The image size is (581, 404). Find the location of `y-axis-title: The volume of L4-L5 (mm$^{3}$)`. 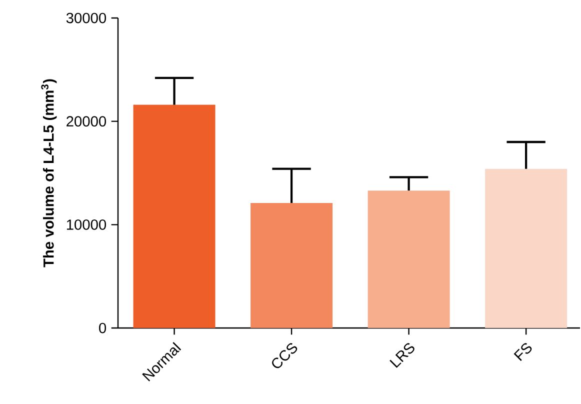

y-axis-title: The volume of L4-L5 (mm$^{3}$) is located at coordinates (49, 173).